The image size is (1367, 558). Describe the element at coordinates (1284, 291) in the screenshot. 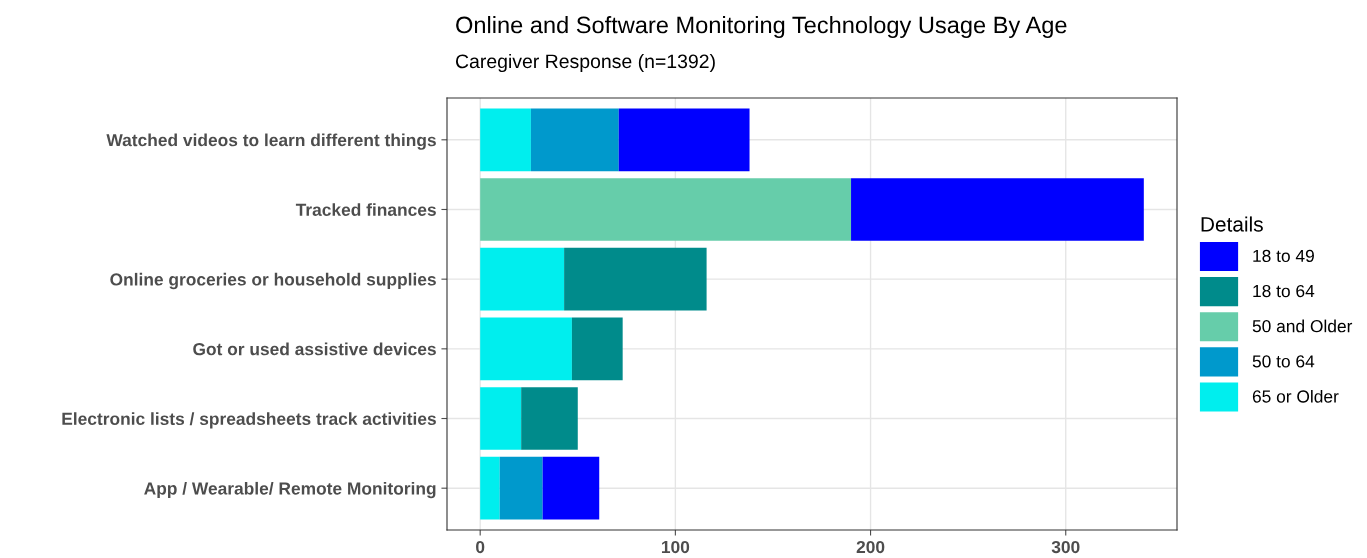

I see `legend-label: 18 to 64` at that location.